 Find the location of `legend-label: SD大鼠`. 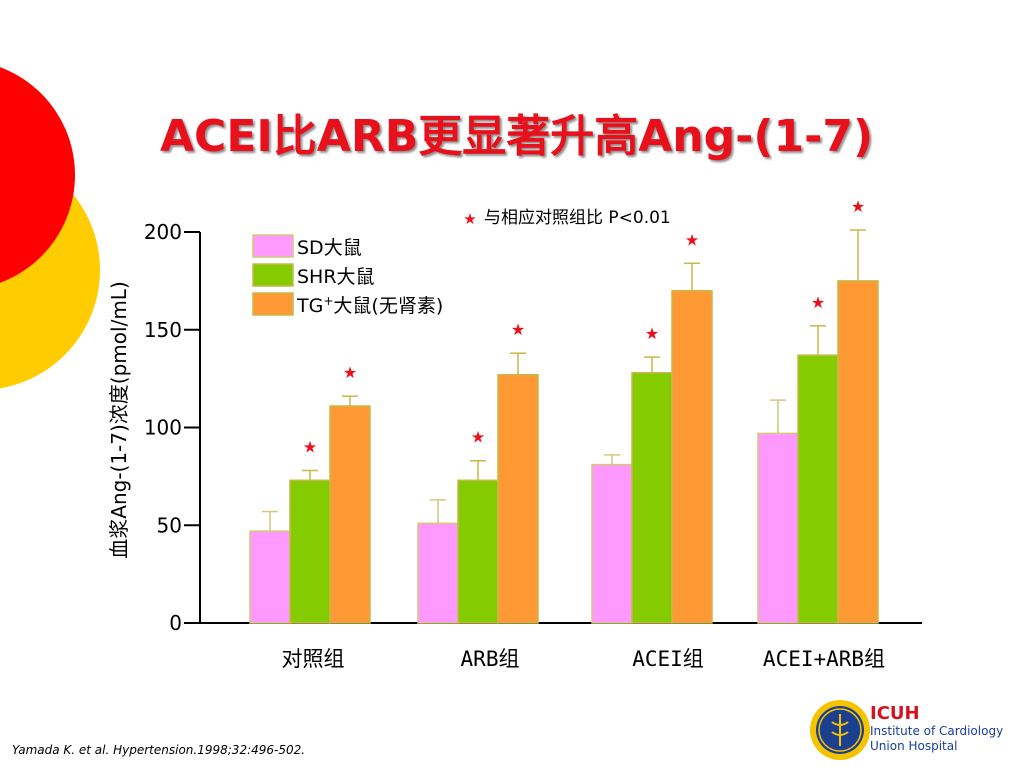

legend-label: SD大鼠 is located at coordinates (329, 248).